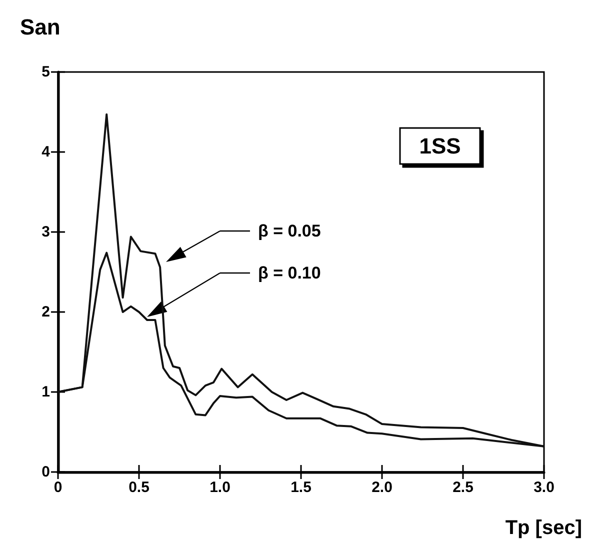 Image resolution: width=598 pixels, height=553 pixels. What do you see at coordinates (46, 312) in the screenshot?
I see `y-tick-label: 2` at bounding box center [46, 312].